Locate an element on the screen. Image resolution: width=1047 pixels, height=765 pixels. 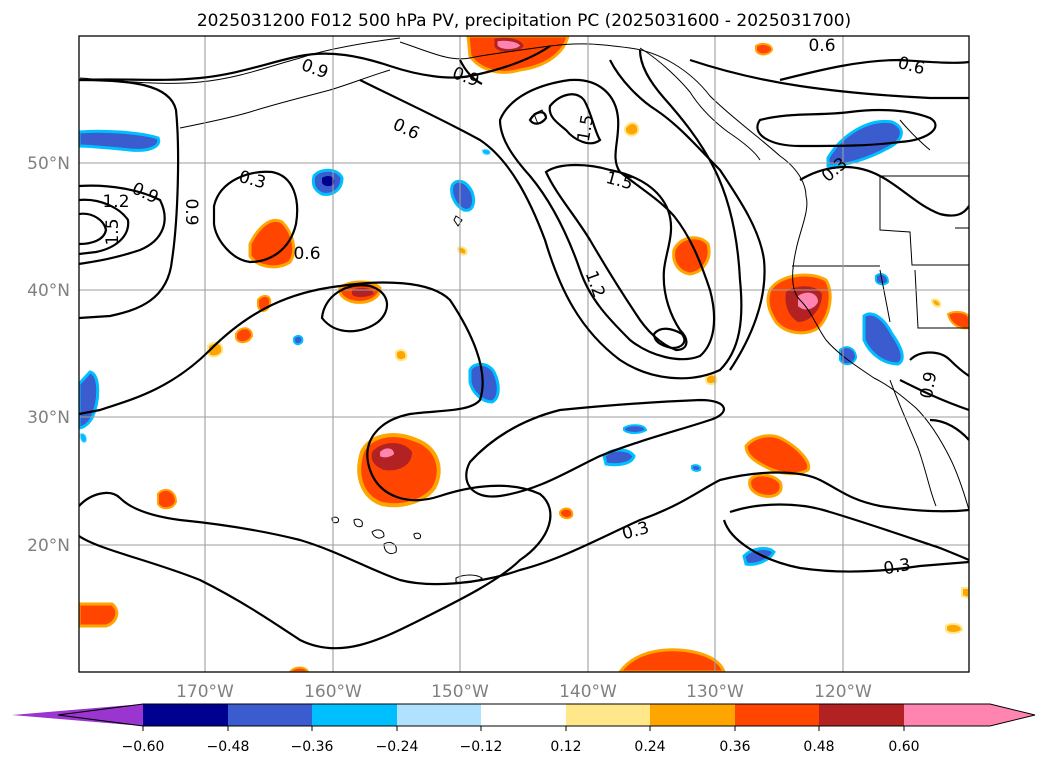
colorbar-extension-max is located at coordinates (1012, 715).